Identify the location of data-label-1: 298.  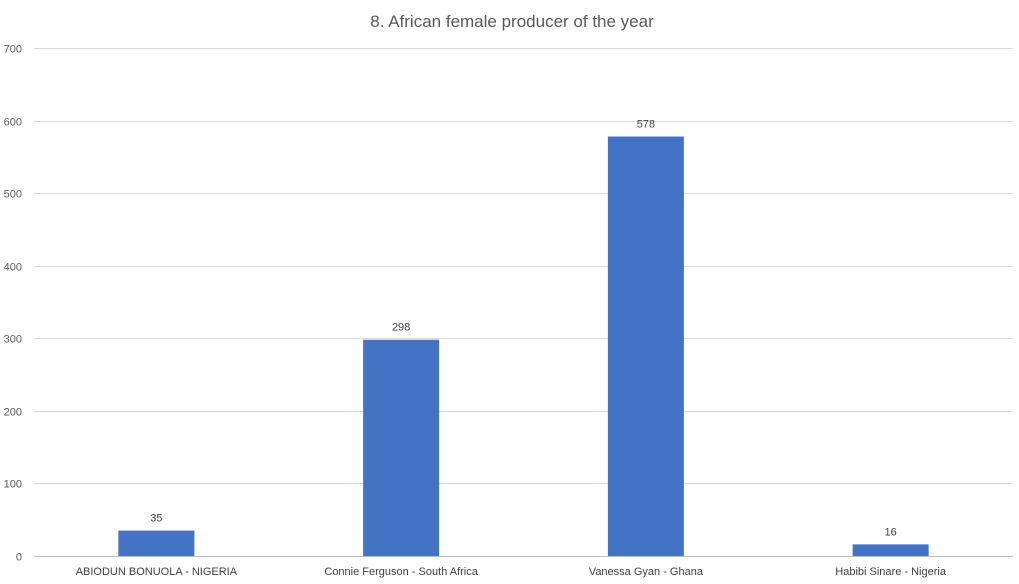
(401, 328).